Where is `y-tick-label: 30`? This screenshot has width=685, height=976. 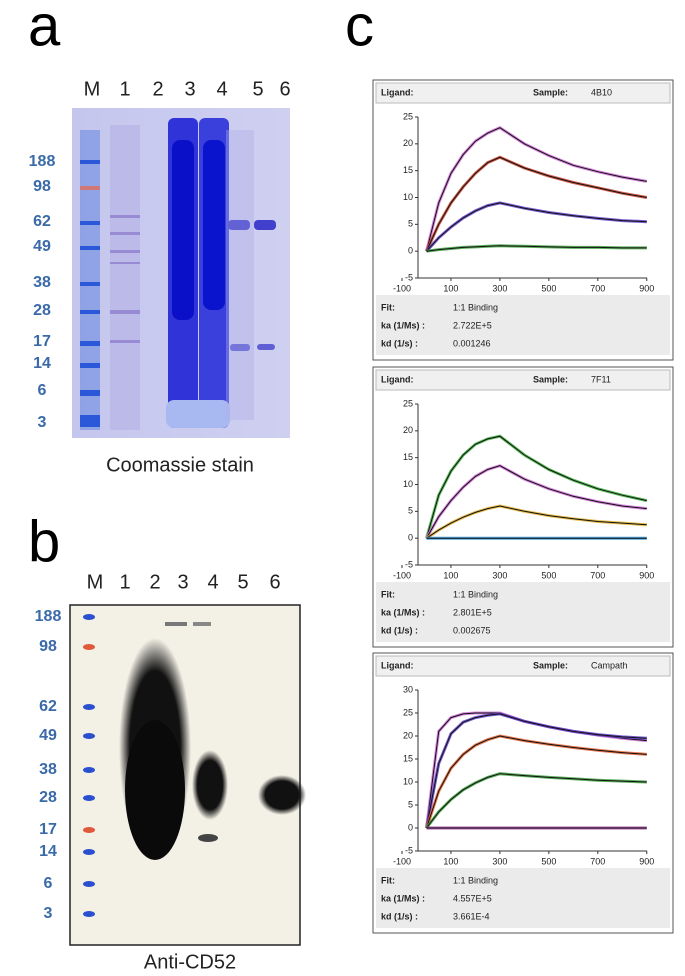
y-tick-label: 30 is located at coordinates (408, 689).